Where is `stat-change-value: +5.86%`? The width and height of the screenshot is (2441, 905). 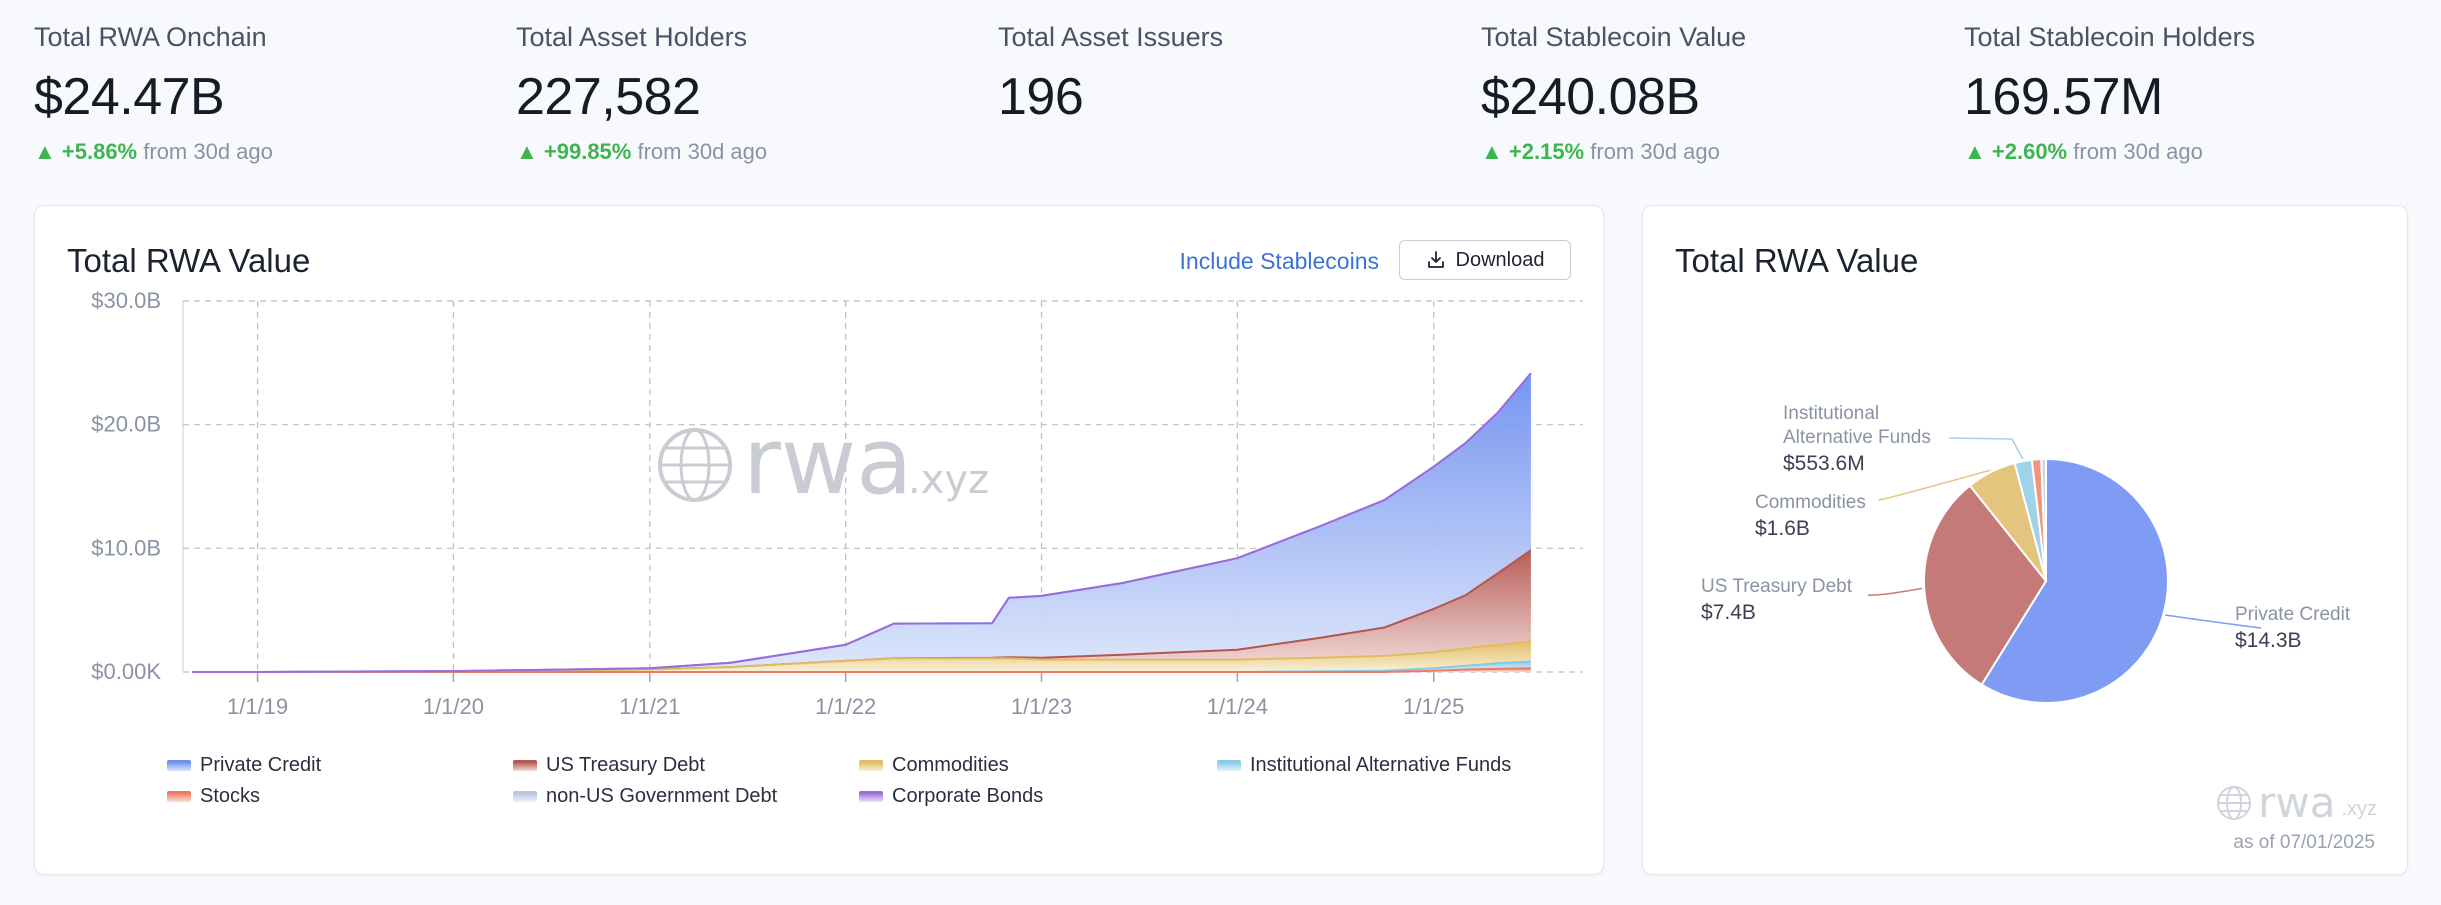
stat-change-value: +5.86% is located at coordinates (99, 151).